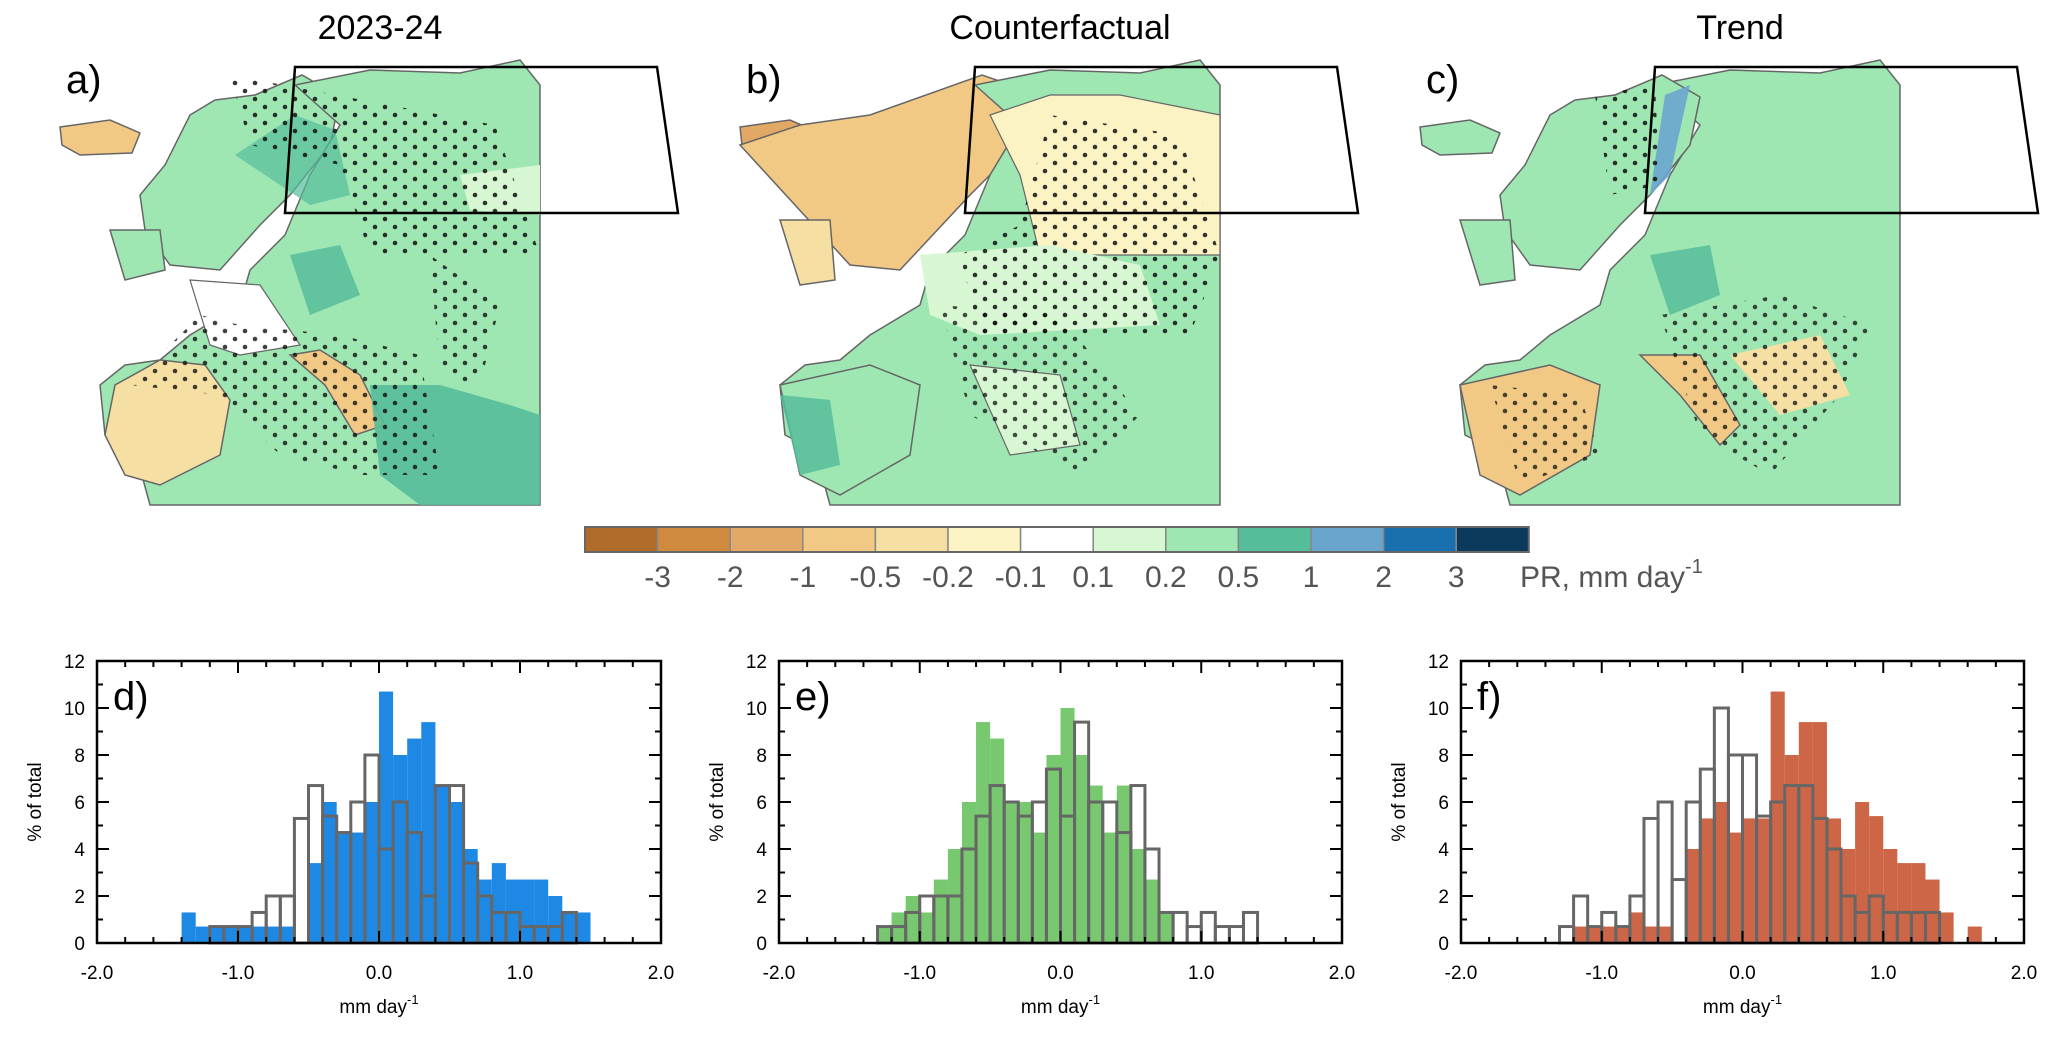  I want to click on hist-x-tick-label: 2.0, so click(661, 973).